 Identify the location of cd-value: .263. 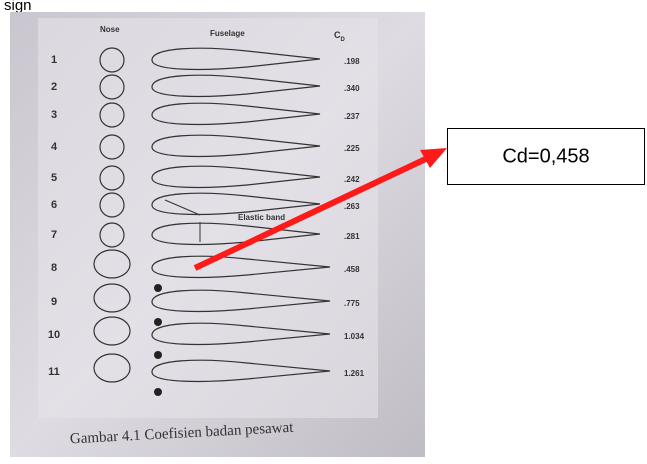
(352, 206).